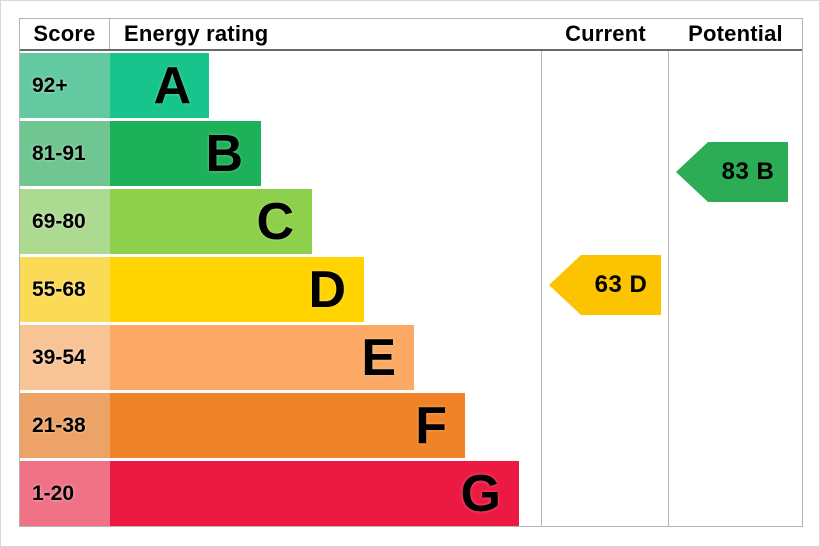  I want to click on rating-bar-c: C, so click(211, 221).